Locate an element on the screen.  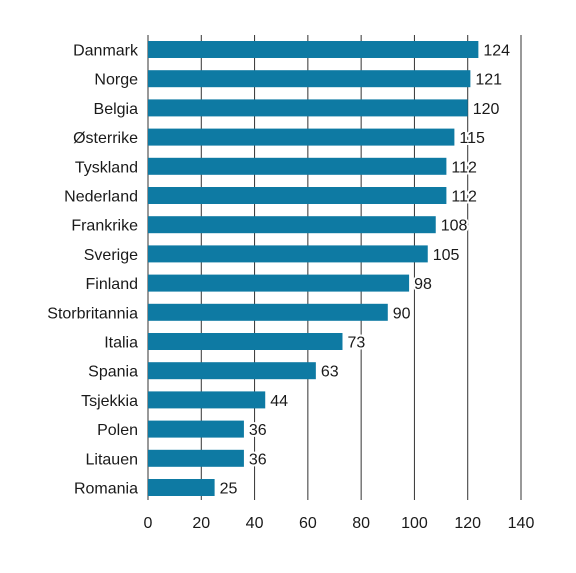
x-tick-label: 20 is located at coordinates (201, 523).